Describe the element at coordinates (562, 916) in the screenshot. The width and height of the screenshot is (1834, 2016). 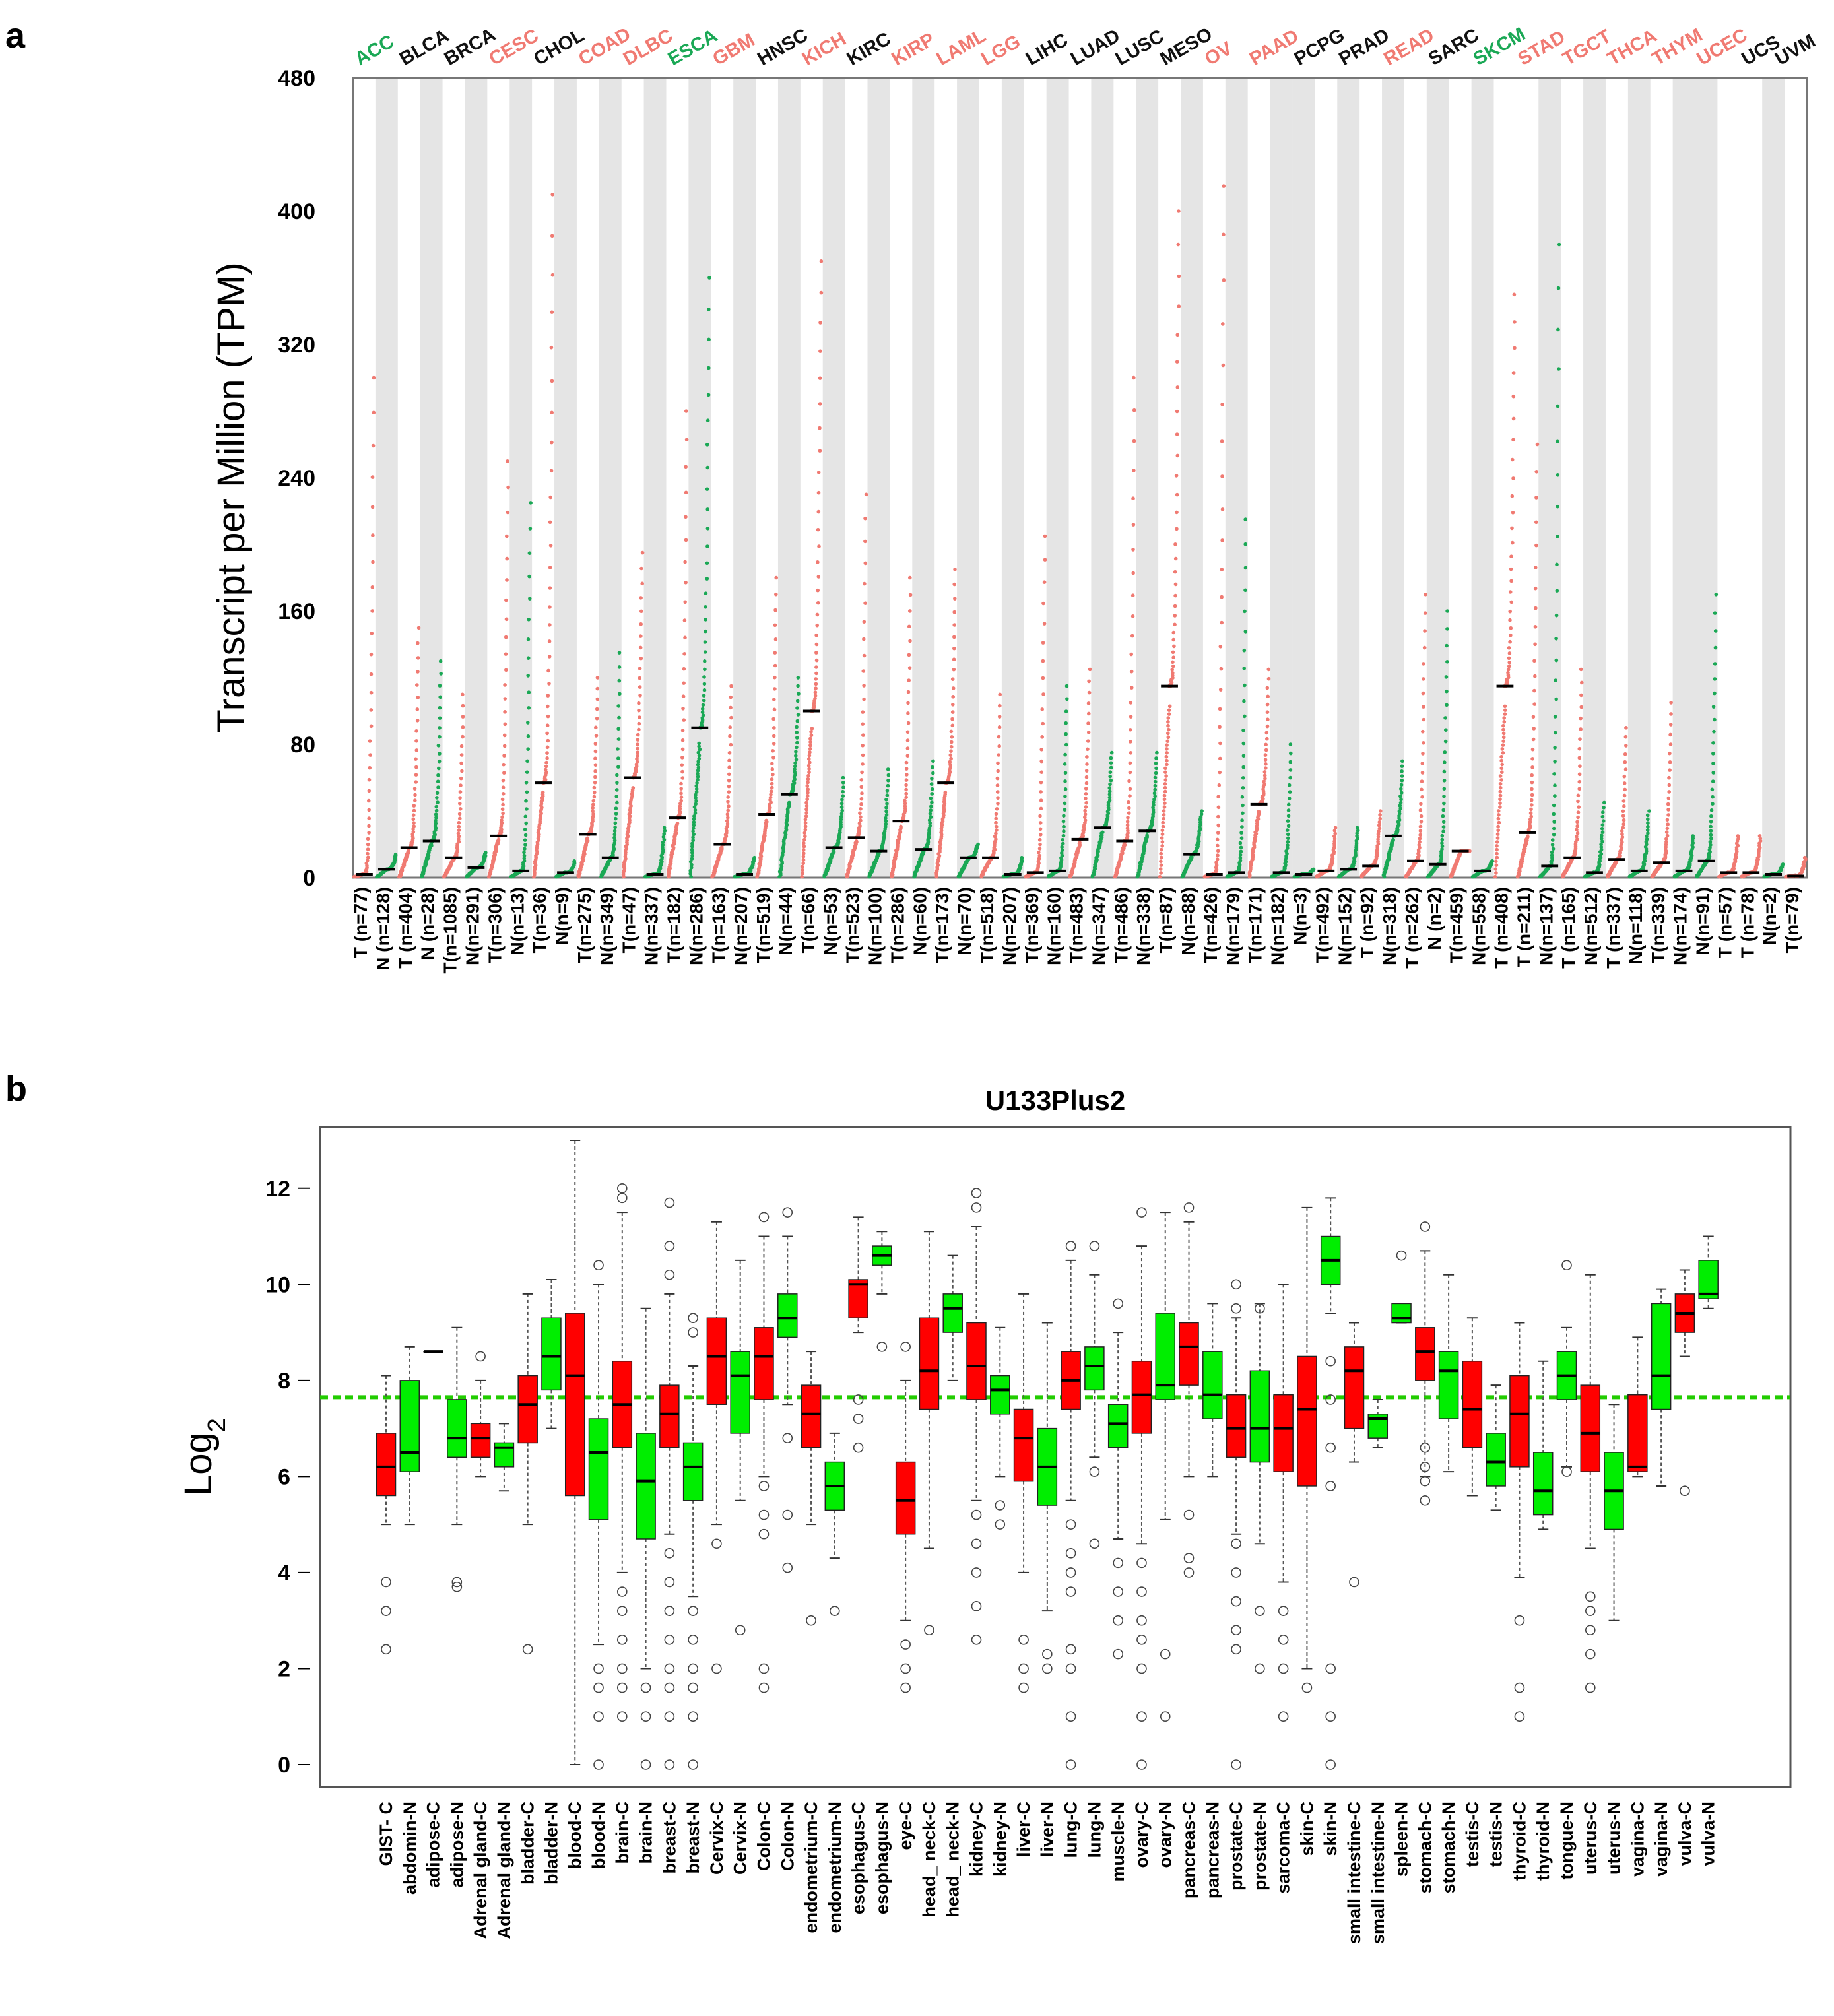
I see `group-label: N(n=9)` at that location.